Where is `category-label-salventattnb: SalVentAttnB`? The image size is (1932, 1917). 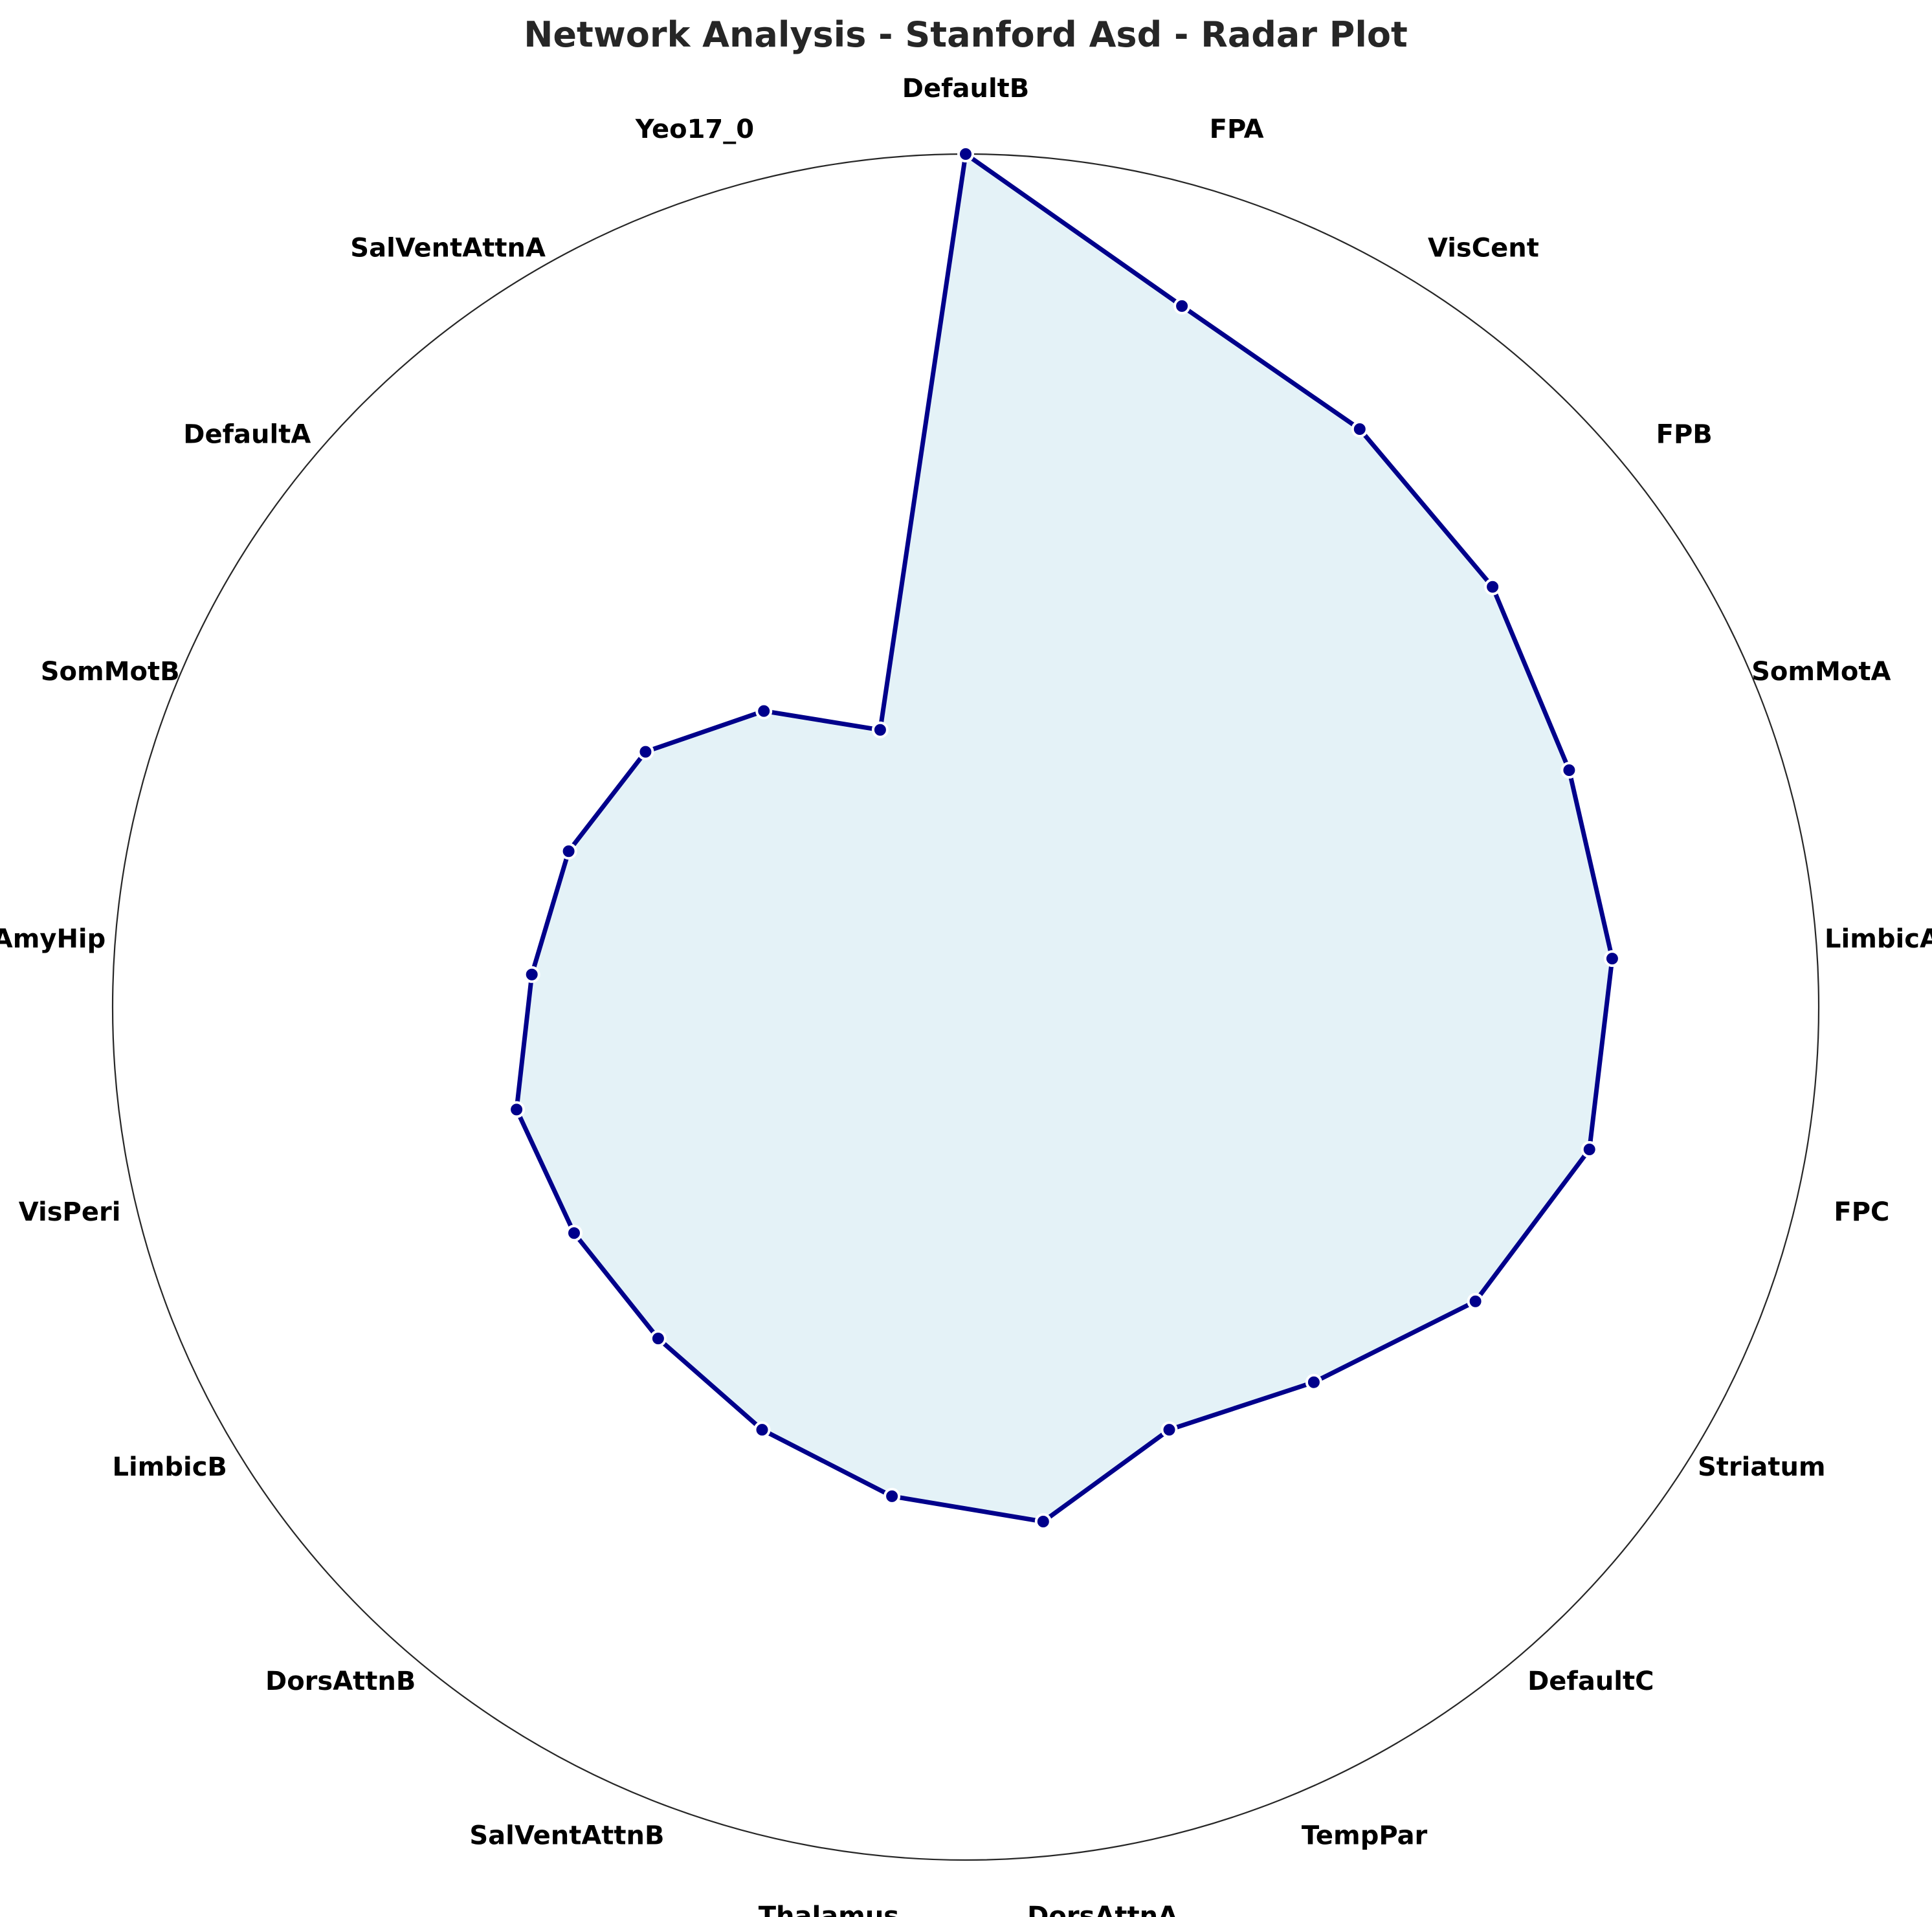 category-label-salventattnb: SalVentAttnB is located at coordinates (566, 1835).